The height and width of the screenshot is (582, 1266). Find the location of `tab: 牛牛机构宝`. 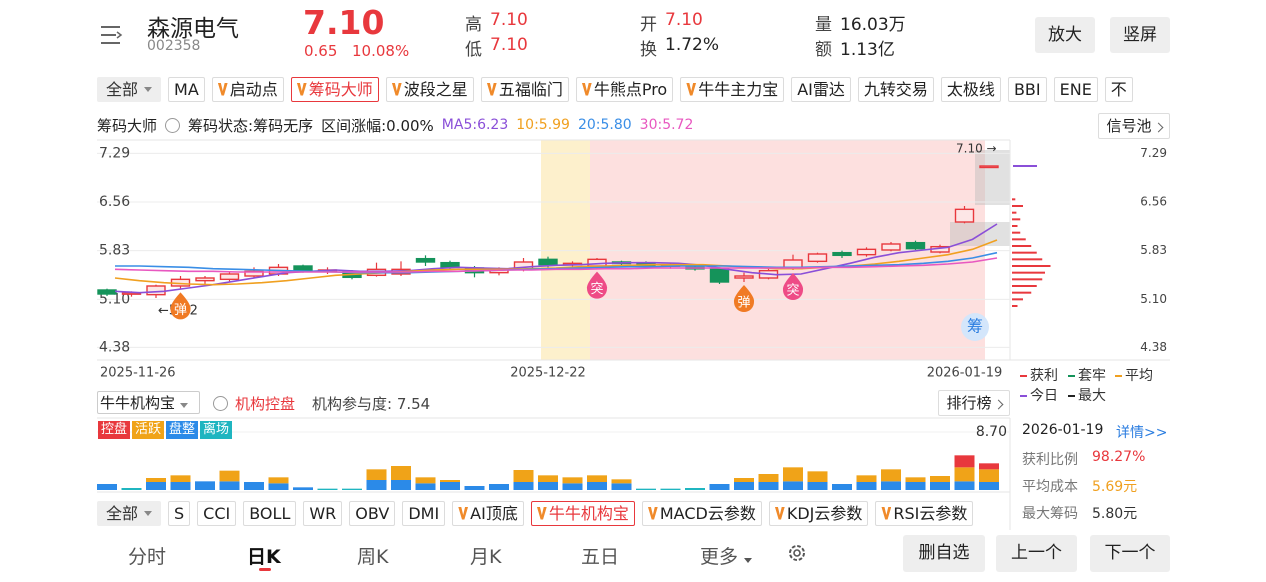

tab: 牛牛机构宝 is located at coordinates (582, 513).